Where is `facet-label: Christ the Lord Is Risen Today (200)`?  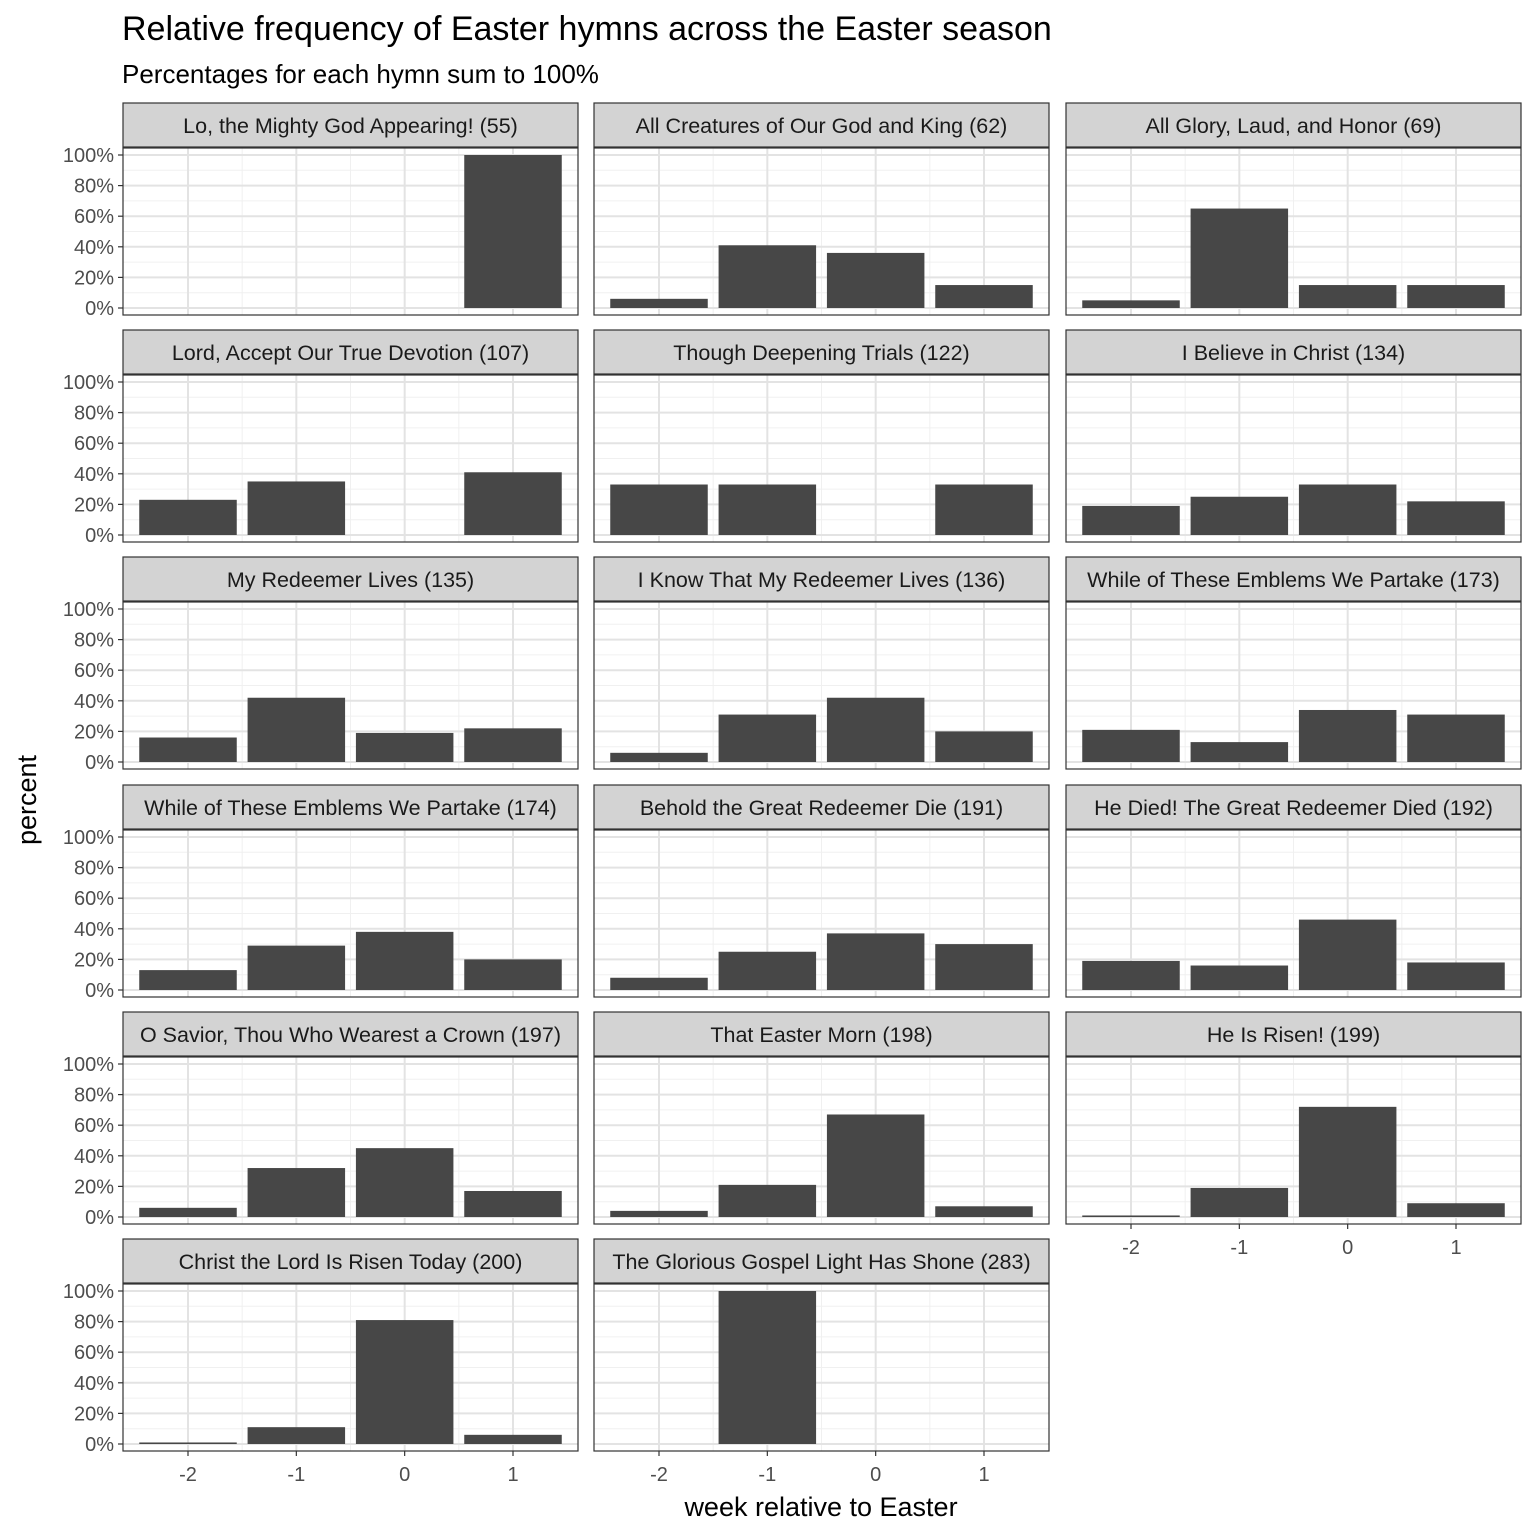
facet-label: Christ the Lord Is Risen Today (200) is located at coordinates (351, 1262).